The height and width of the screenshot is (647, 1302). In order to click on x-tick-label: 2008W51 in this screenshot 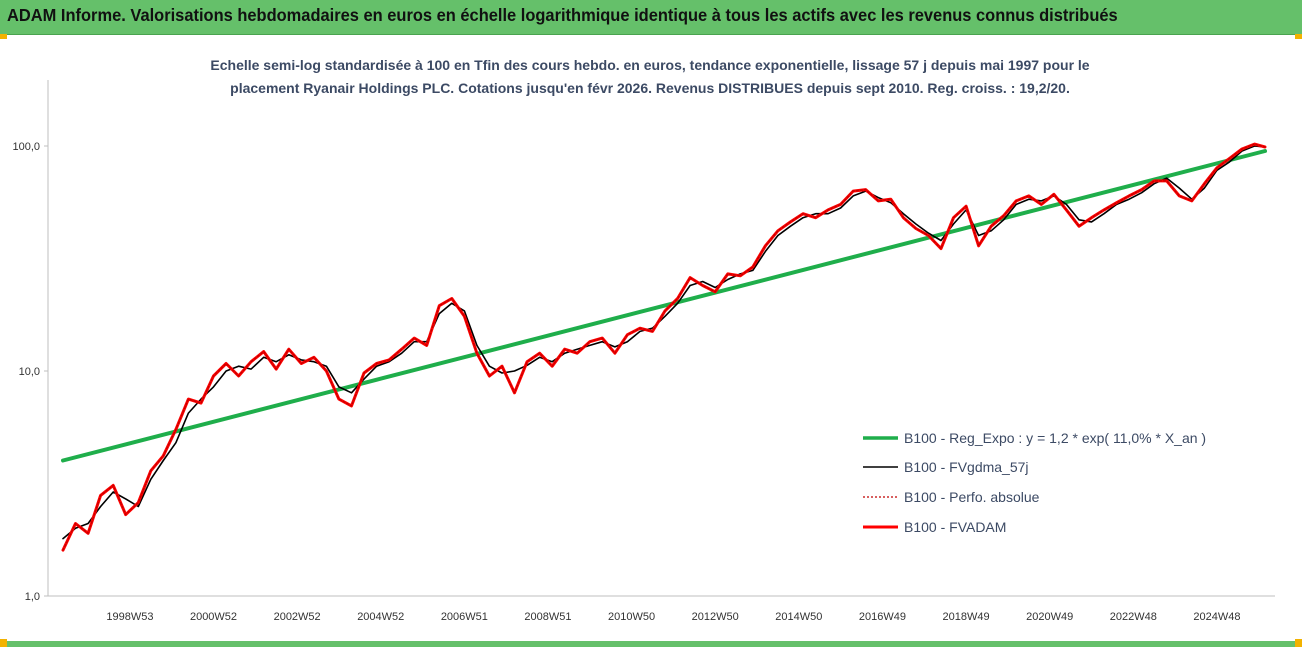, I will do `click(547, 617)`.